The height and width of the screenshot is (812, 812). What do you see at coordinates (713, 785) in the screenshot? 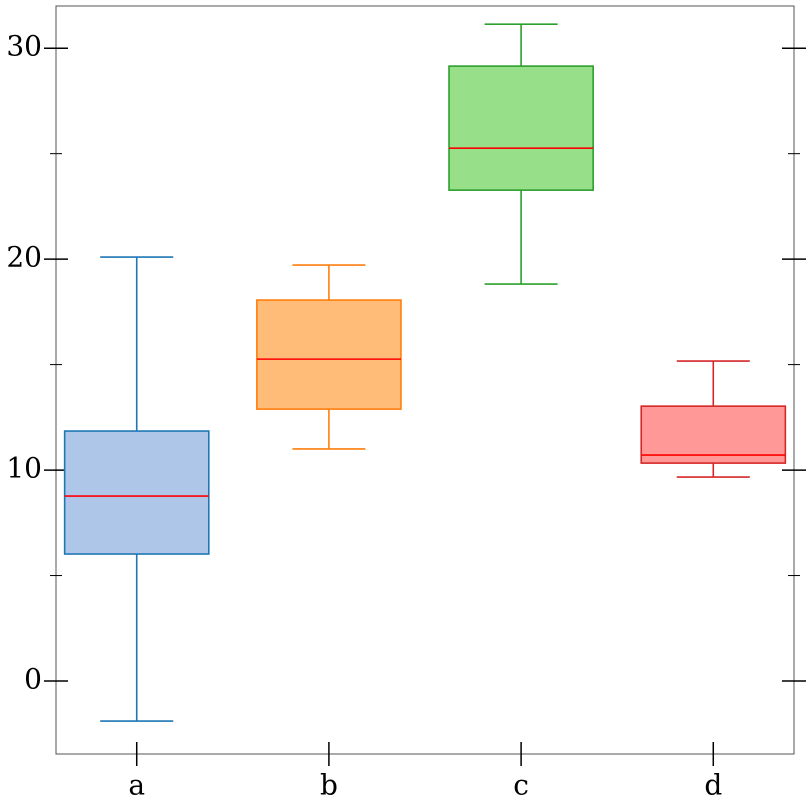
I see `x-tick-label: d` at bounding box center [713, 785].